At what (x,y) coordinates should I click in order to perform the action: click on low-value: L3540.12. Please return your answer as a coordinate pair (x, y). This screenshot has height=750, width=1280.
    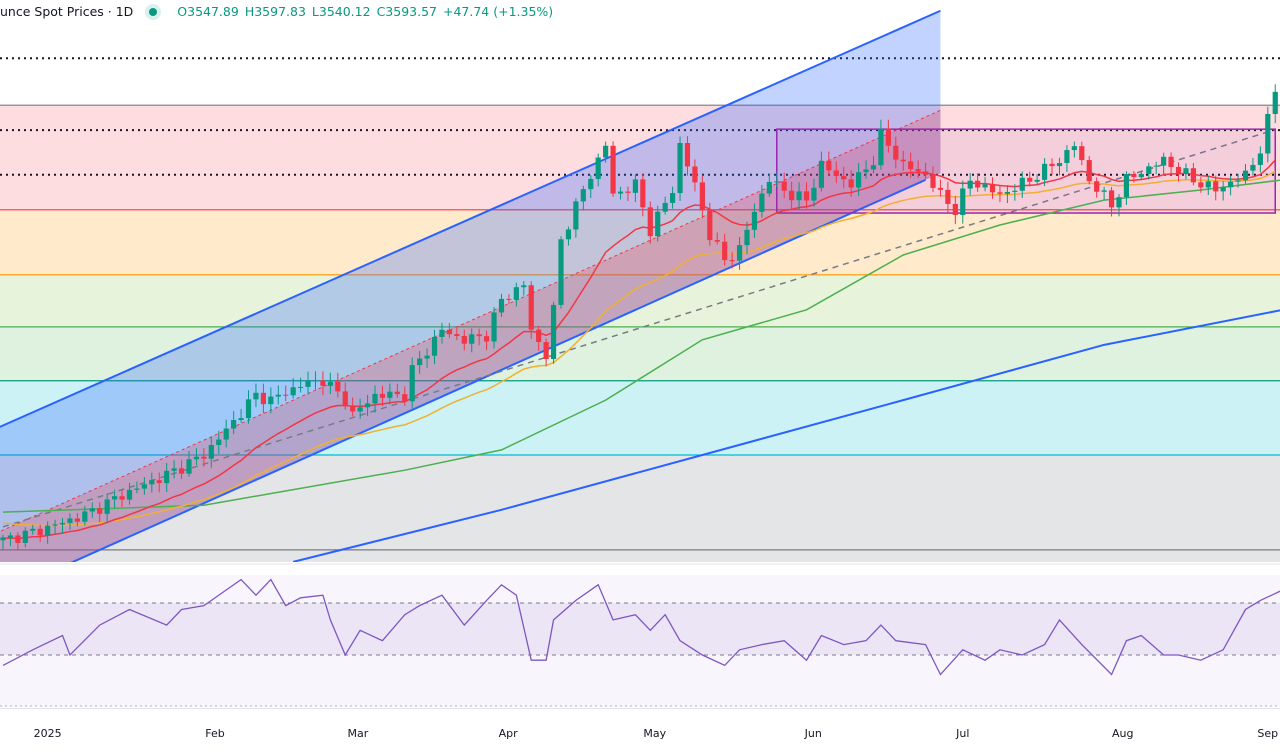
    Looking at the image, I should click on (341, 11).